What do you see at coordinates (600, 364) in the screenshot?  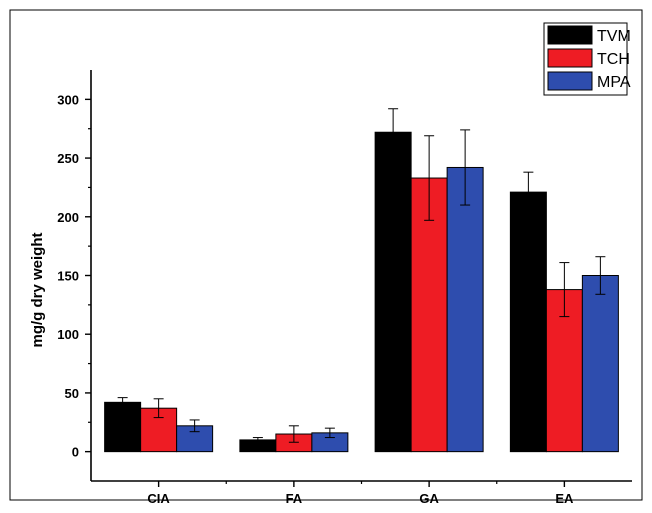 I see `bar-mpa-ea` at bounding box center [600, 364].